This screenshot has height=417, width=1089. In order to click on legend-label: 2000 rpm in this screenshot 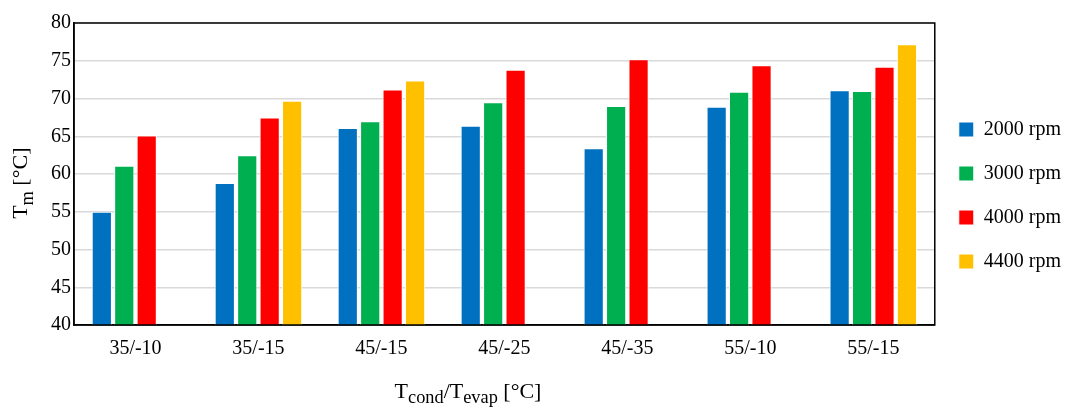, I will do `click(1022, 128)`.